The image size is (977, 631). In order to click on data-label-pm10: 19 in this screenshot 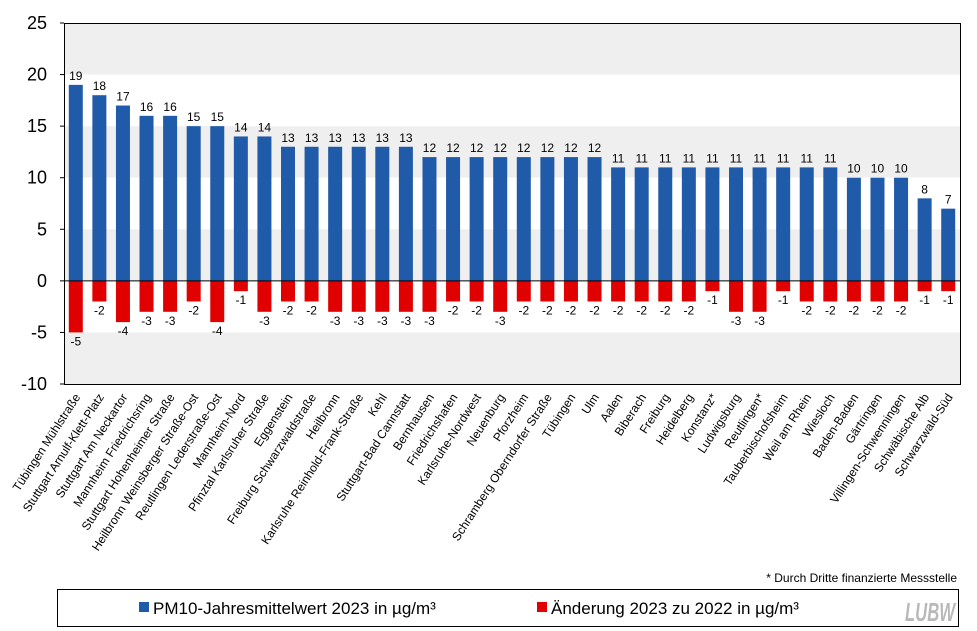, I will do `click(76, 76)`.